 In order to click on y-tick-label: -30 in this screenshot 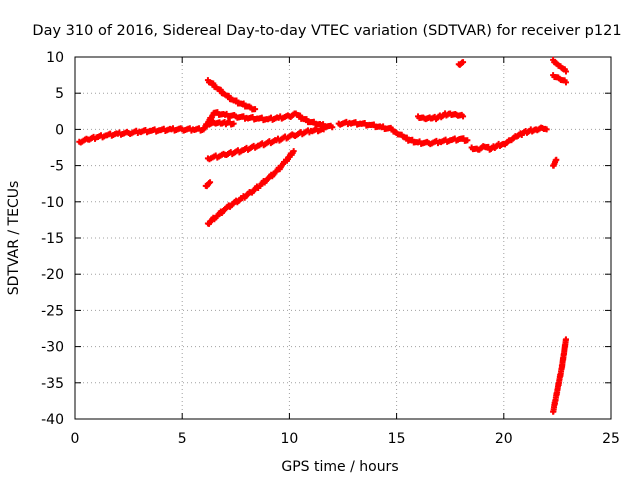, I will do `click(52, 348)`.